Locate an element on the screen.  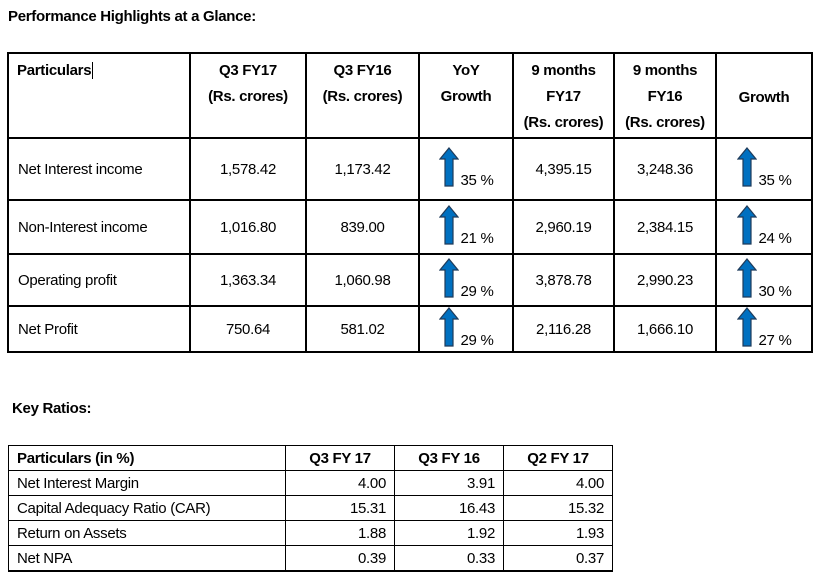
header-q3fy16: Q3 FY 16 is located at coordinates (449, 458).